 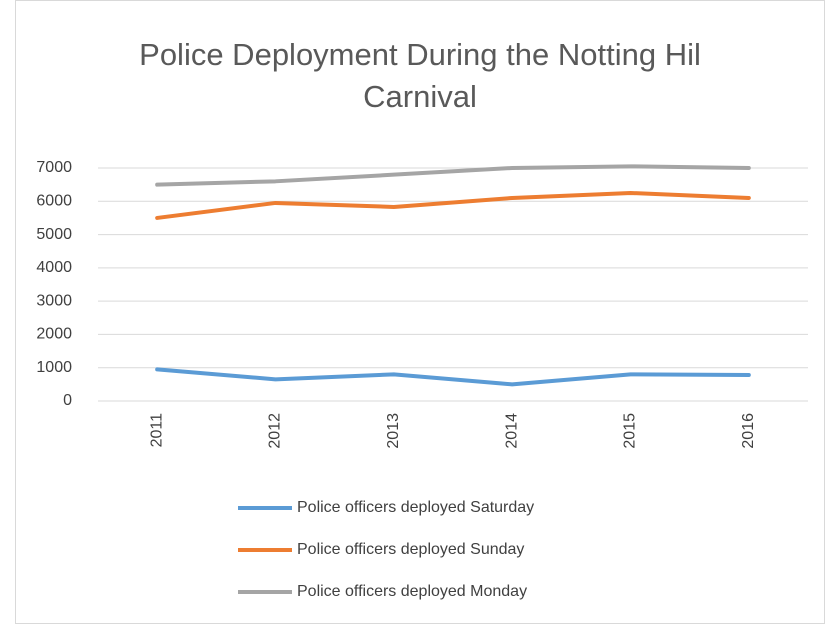 What do you see at coordinates (54, 201) in the screenshot?
I see `y-tick-label: 6000` at bounding box center [54, 201].